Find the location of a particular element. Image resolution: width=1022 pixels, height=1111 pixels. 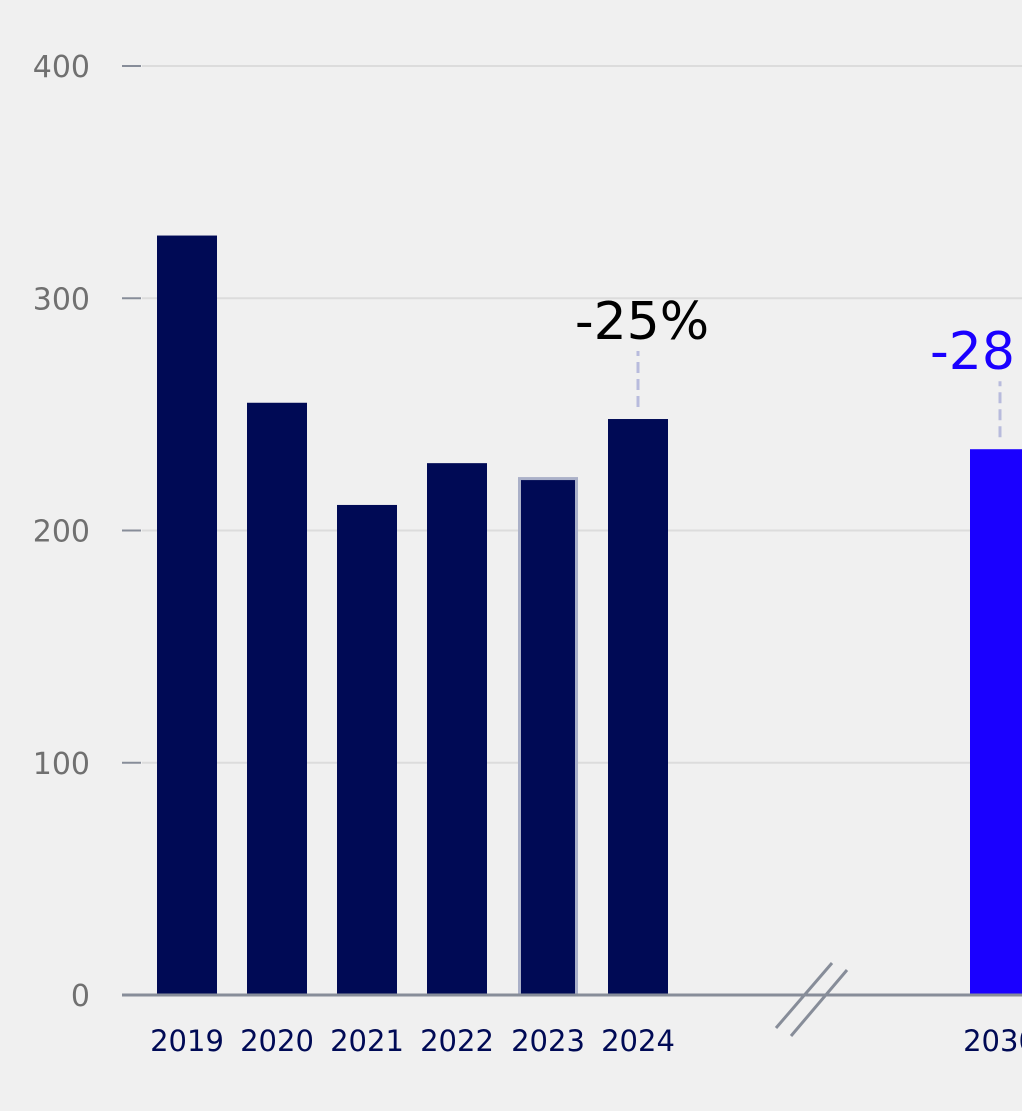

bar-2019 is located at coordinates (187, 615).